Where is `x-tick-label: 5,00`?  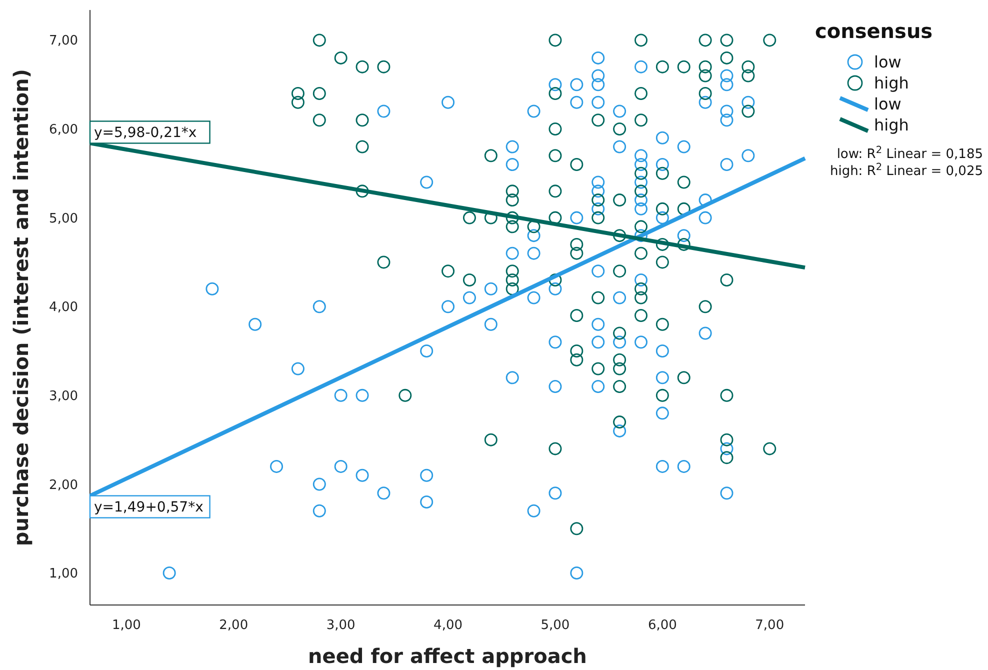
x-tick-label: 5,00 is located at coordinates (555, 625).